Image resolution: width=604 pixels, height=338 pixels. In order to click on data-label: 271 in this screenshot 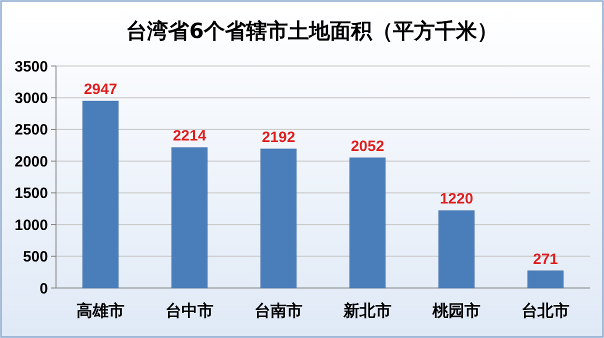, I will do `click(545, 259)`.